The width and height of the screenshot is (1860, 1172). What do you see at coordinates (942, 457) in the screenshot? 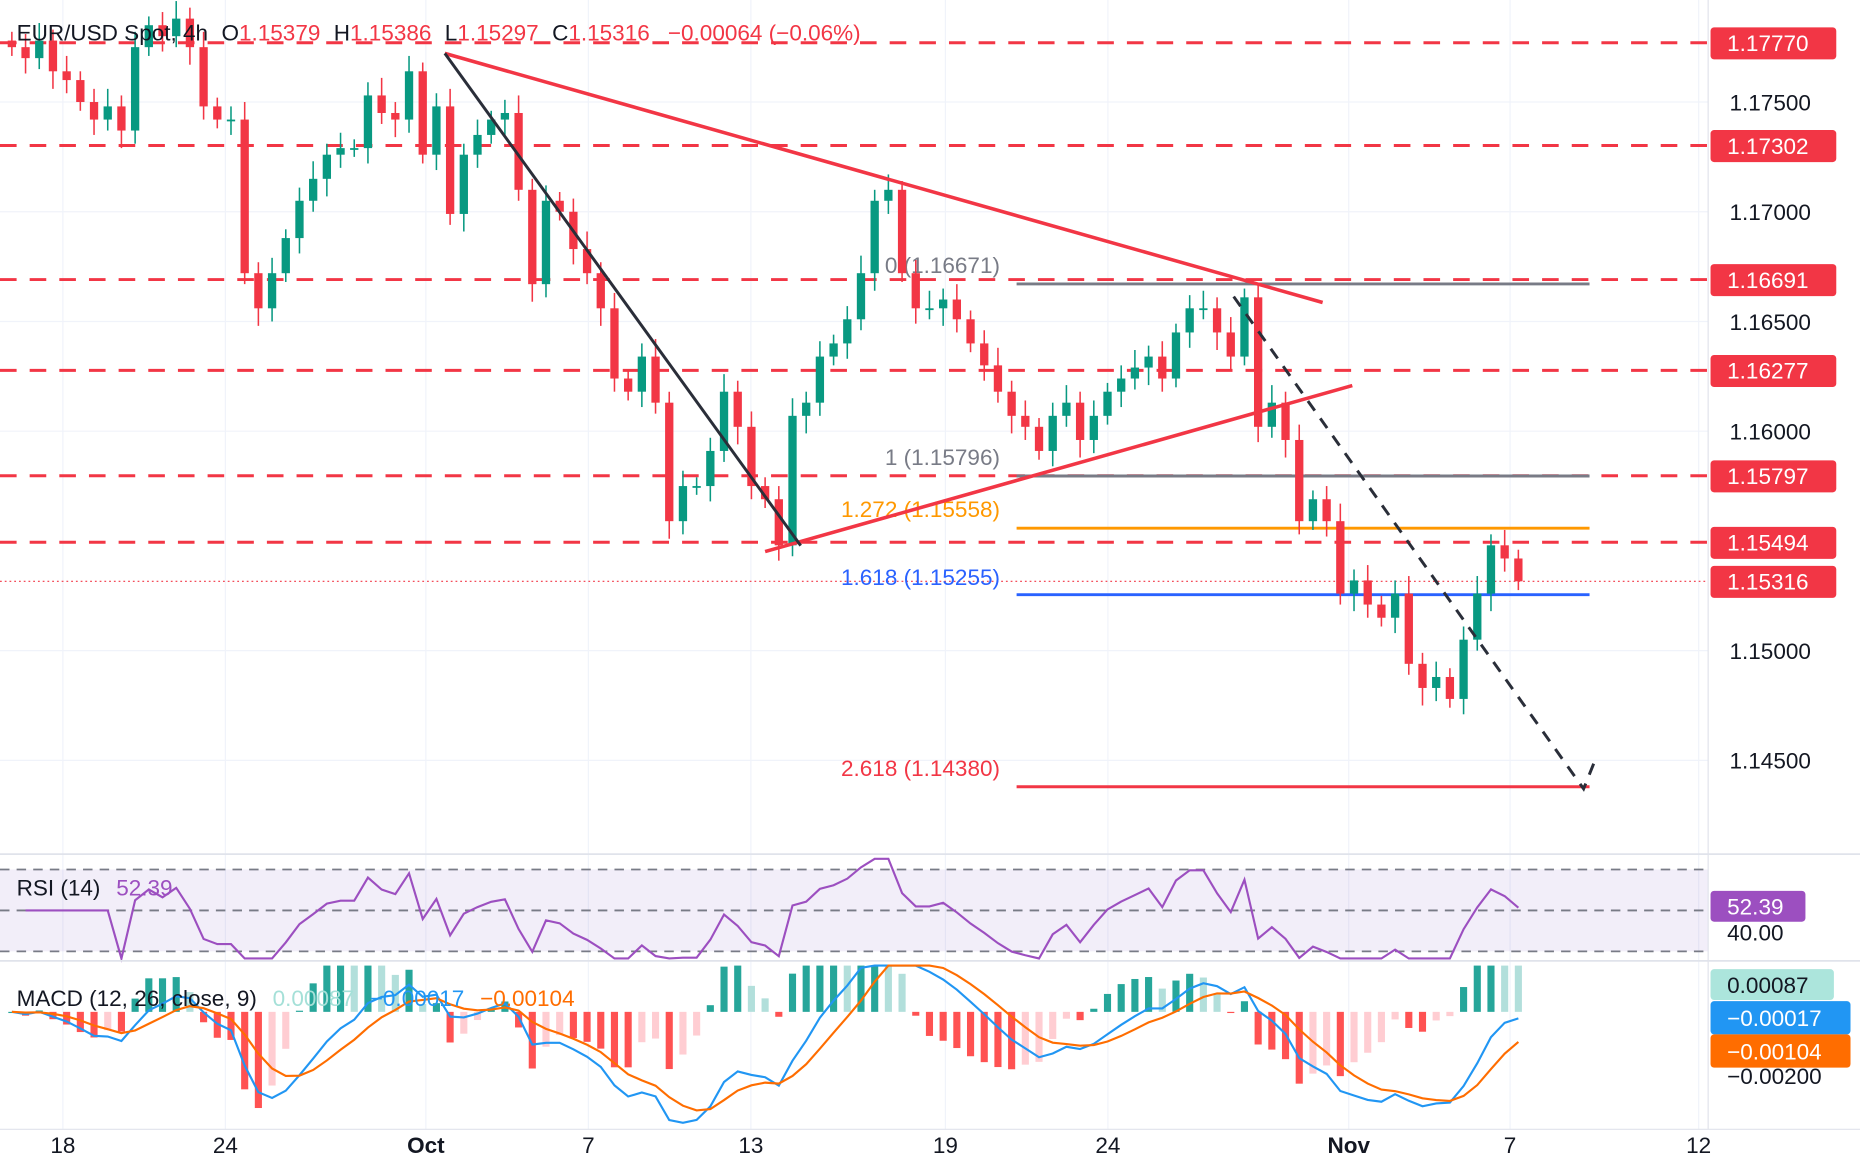
I see `fib-level-label: 1 (1.15796)` at bounding box center [942, 457].